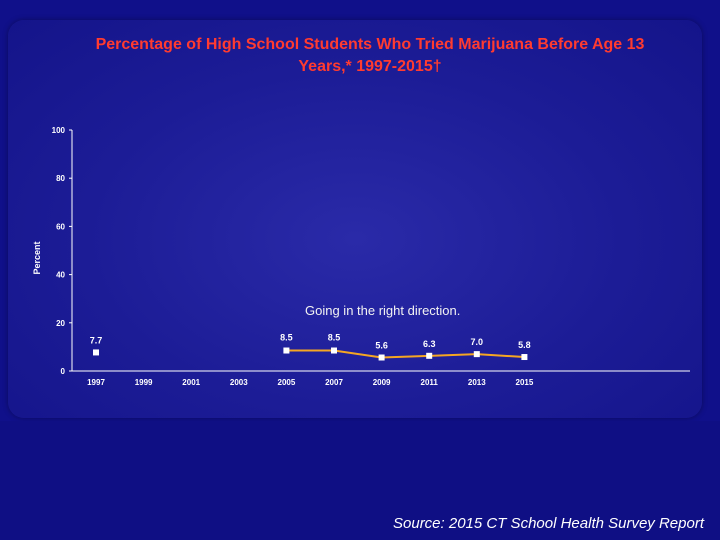 The image size is (720, 540). Describe the element at coordinates (382, 382) in the screenshot. I see `x-tick-label: 2009` at that location.